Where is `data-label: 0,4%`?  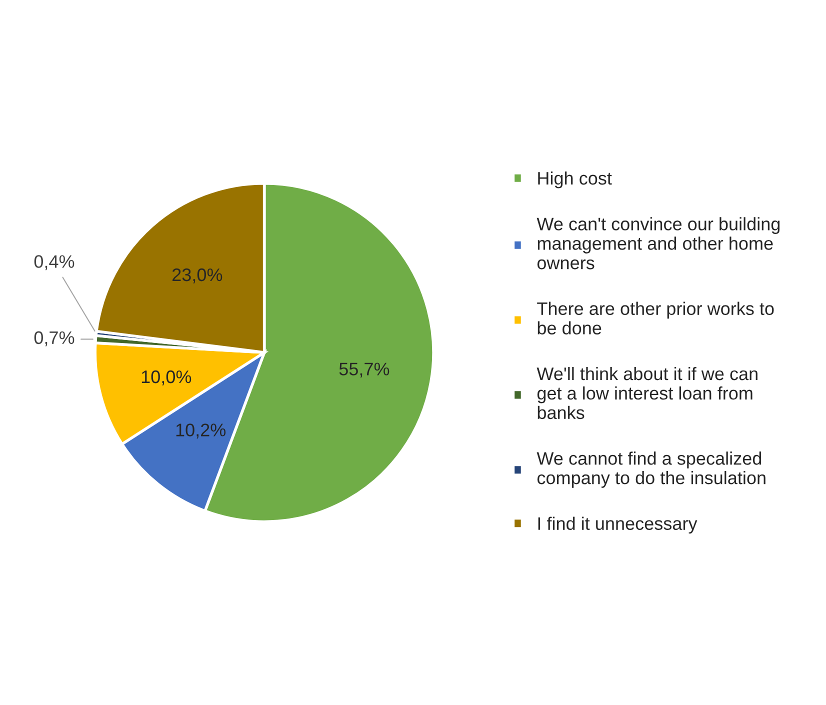
data-label: 0,4% is located at coordinates (54, 262).